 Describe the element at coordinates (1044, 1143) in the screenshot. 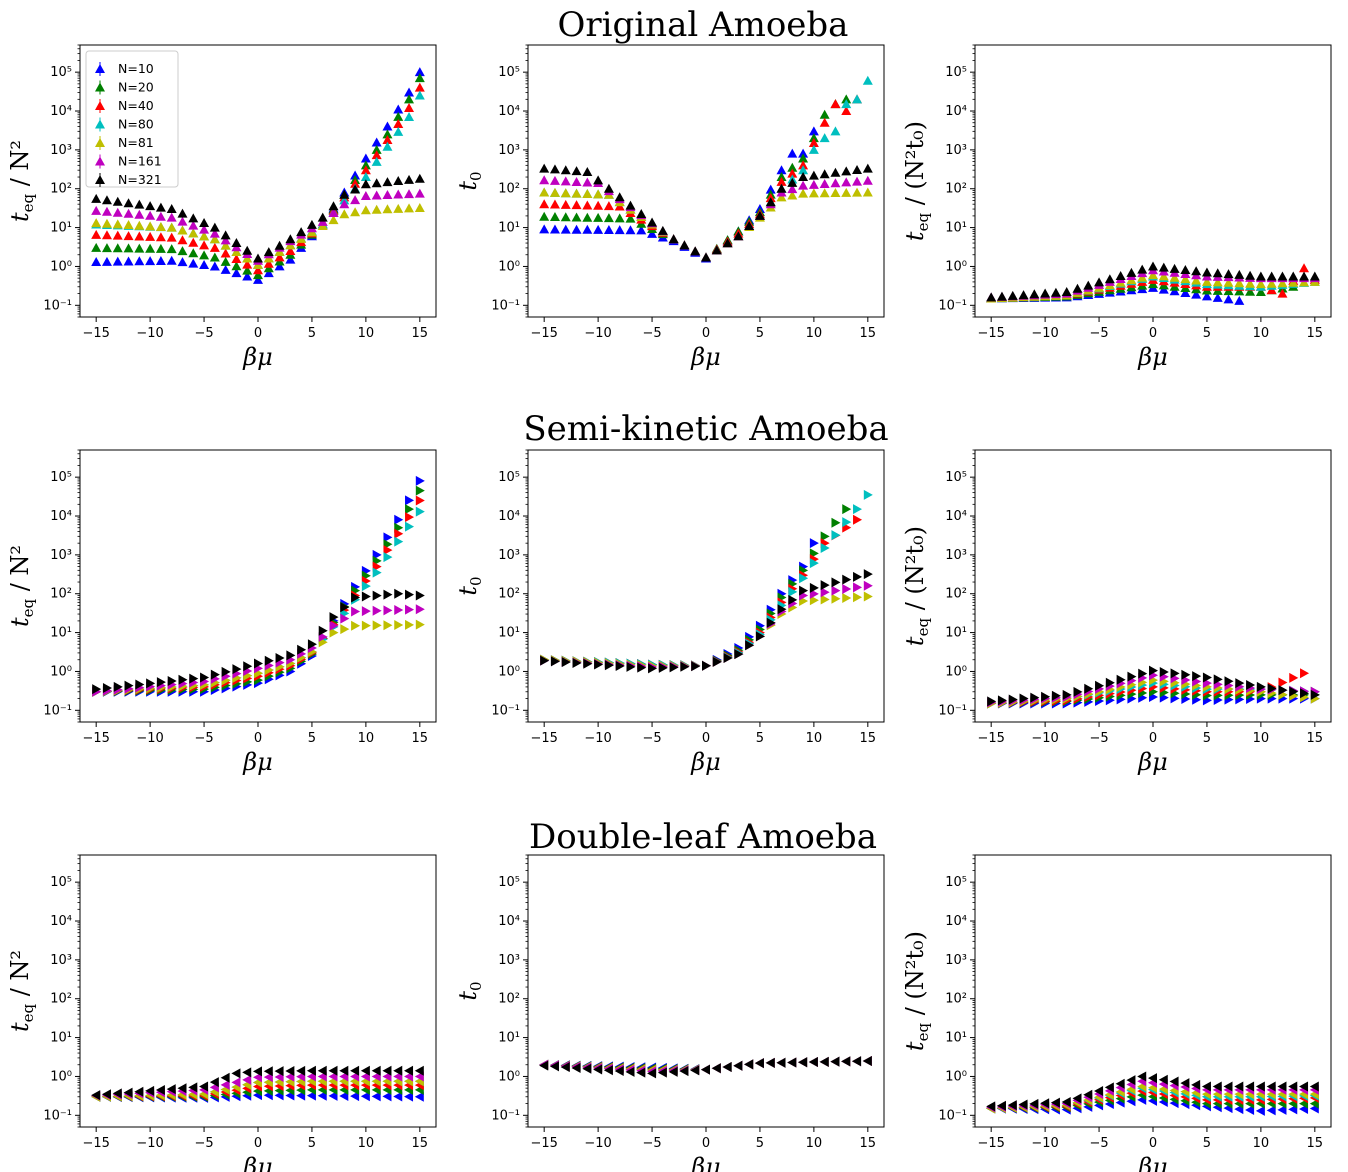

I see `x-tick-label: −10` at that location.